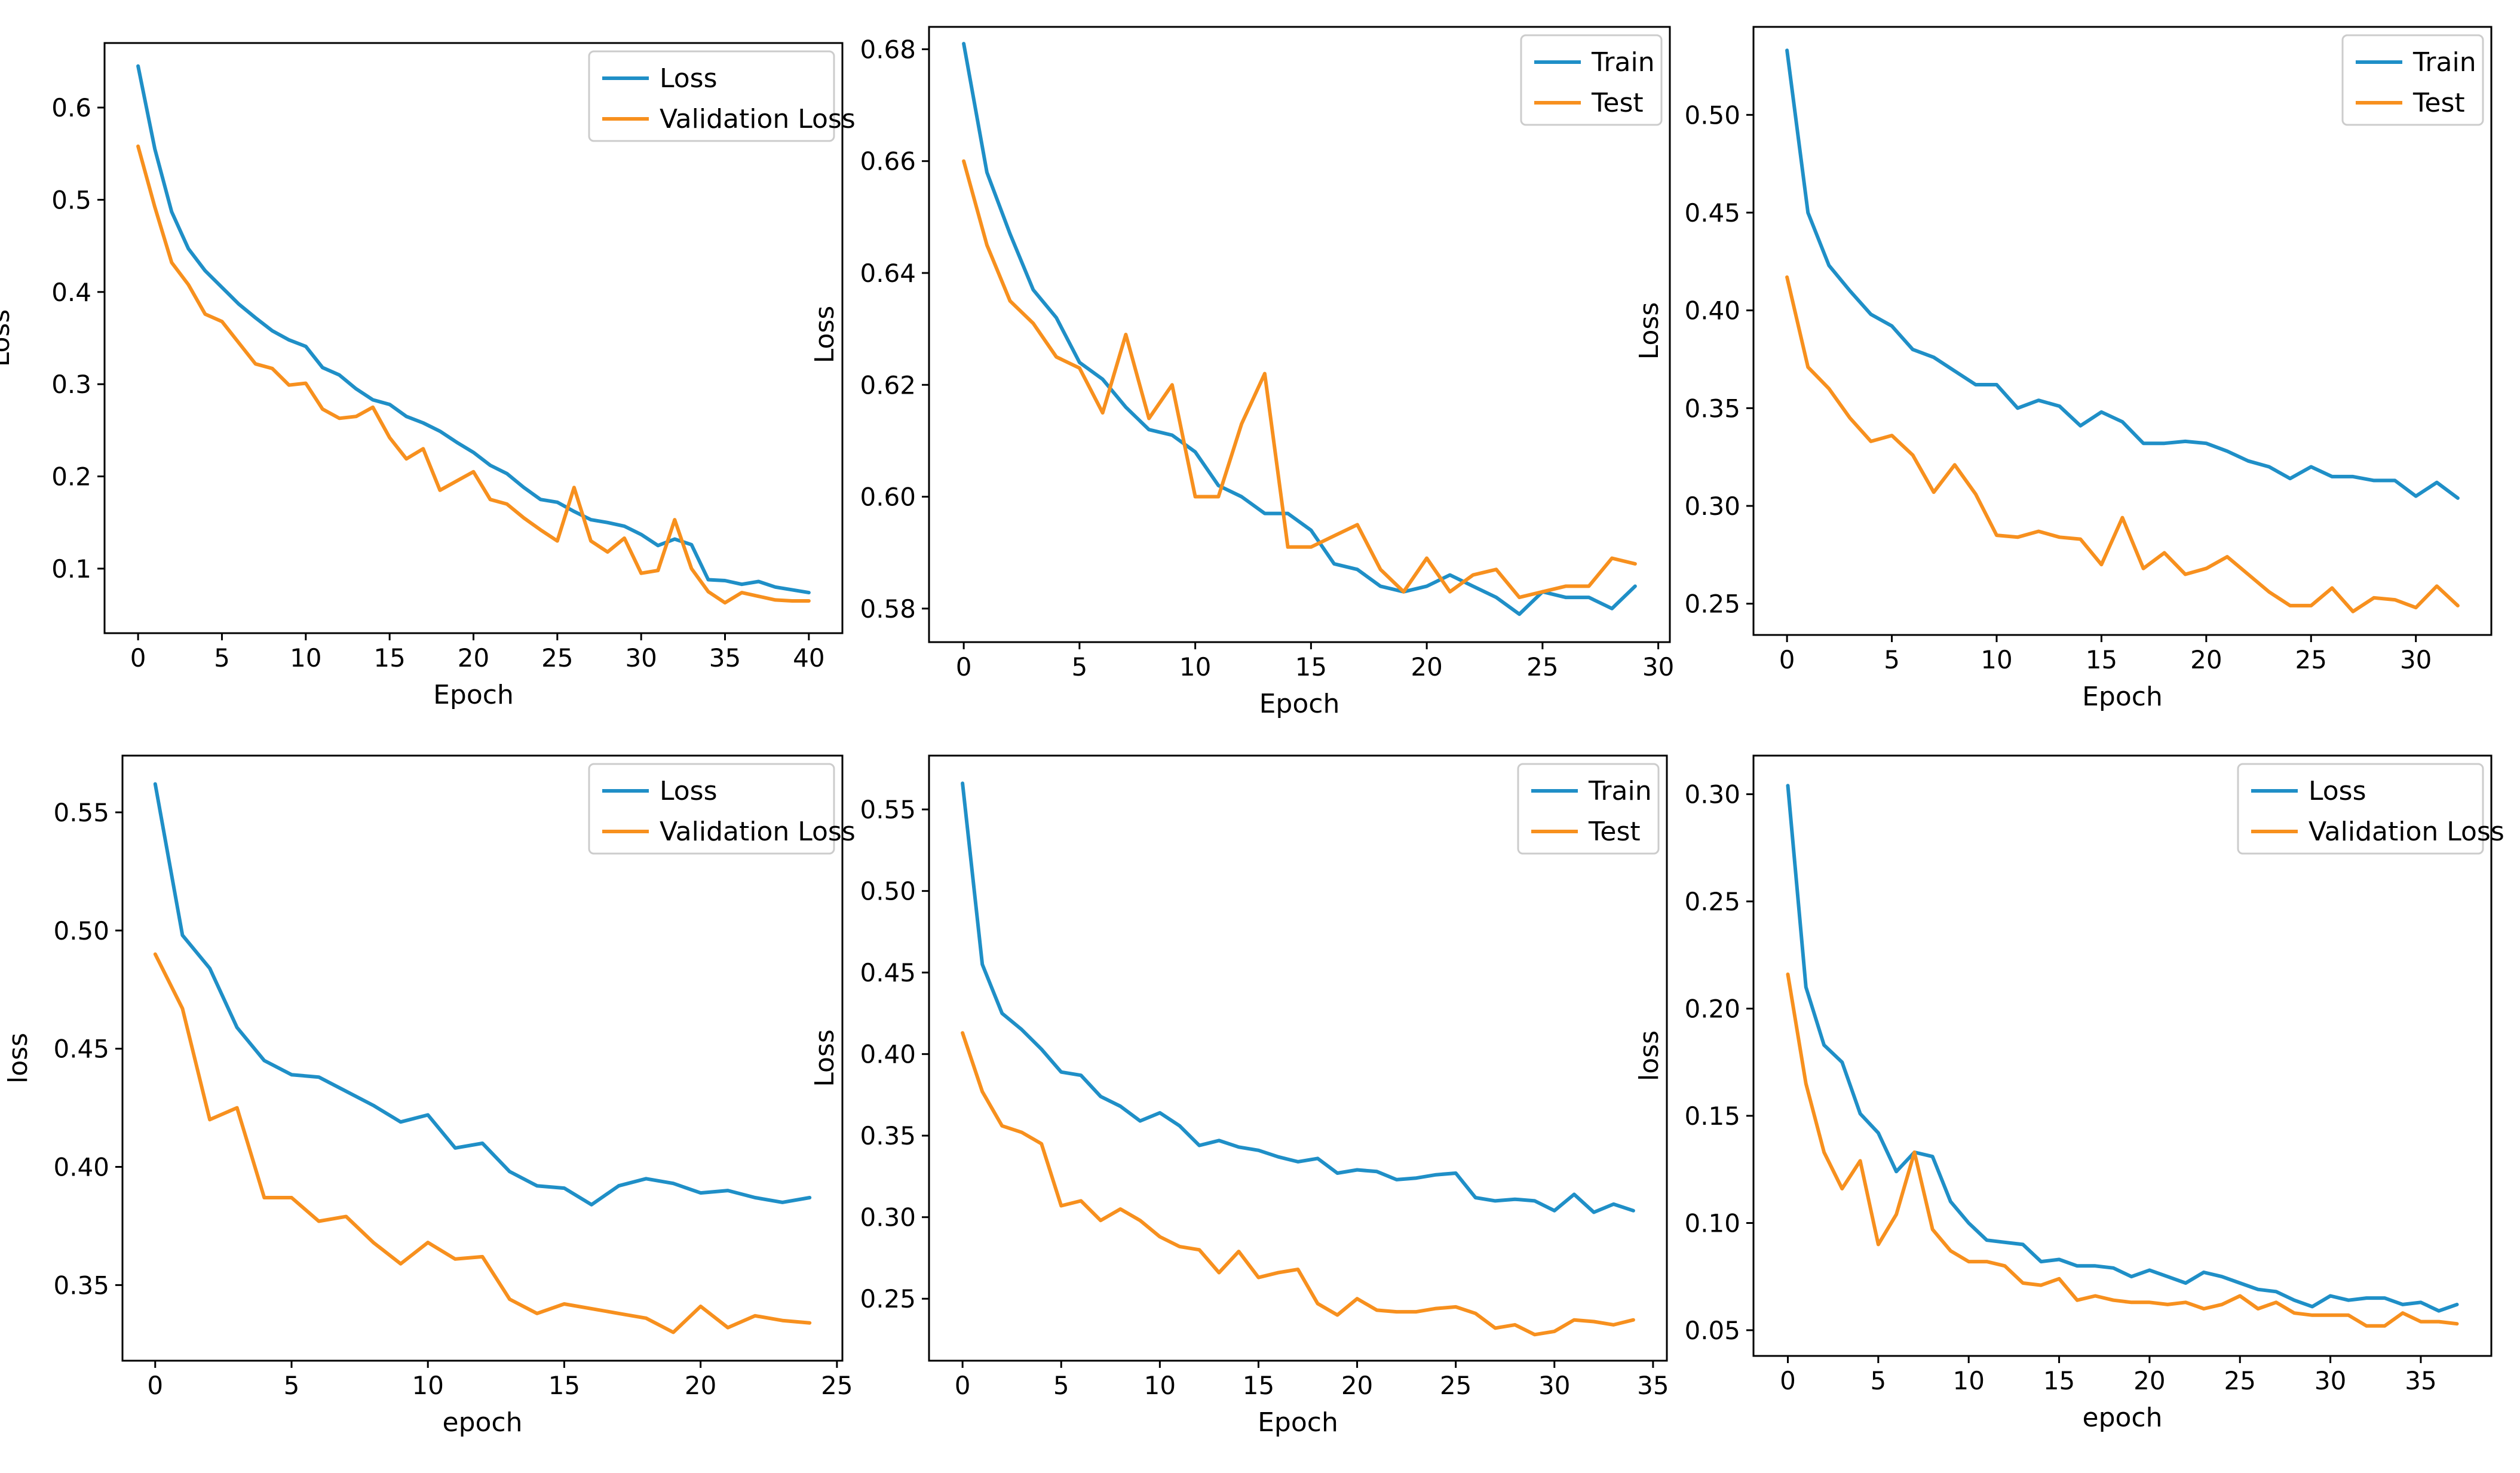 The image size is (2520, 1473). What do you see at coordinates (1712, 1223) in the screenshot?
I see `y-tick-label: 0.10` at bounding box center [1712, 1223].